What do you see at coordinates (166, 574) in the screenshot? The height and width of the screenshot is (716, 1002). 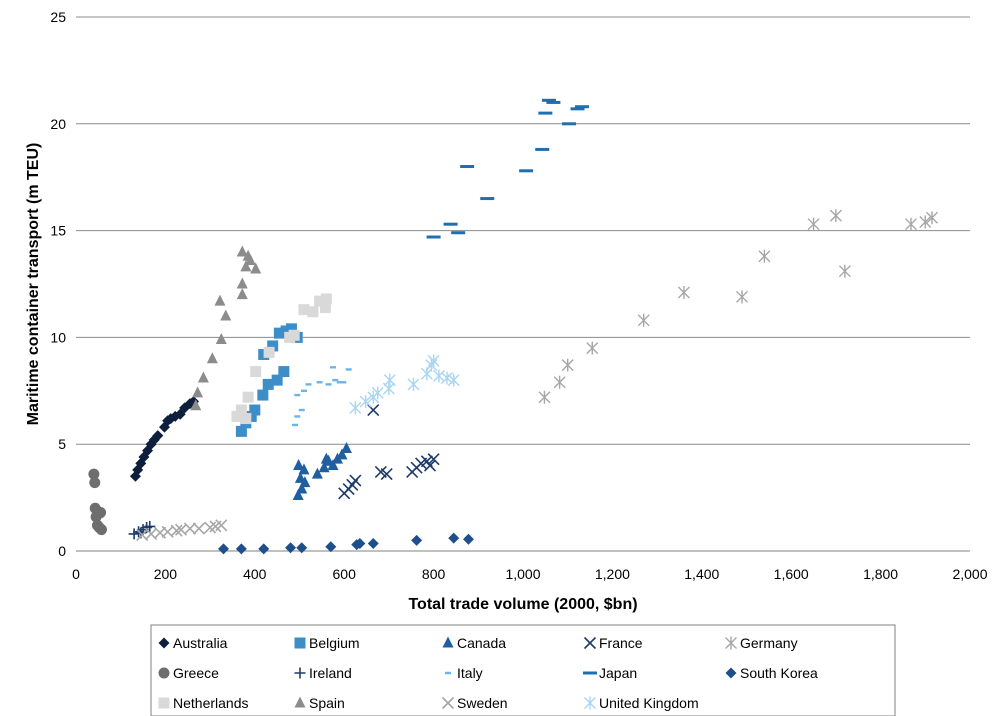 I see `x-tick-label: 200` at bounding box center [166, 574].